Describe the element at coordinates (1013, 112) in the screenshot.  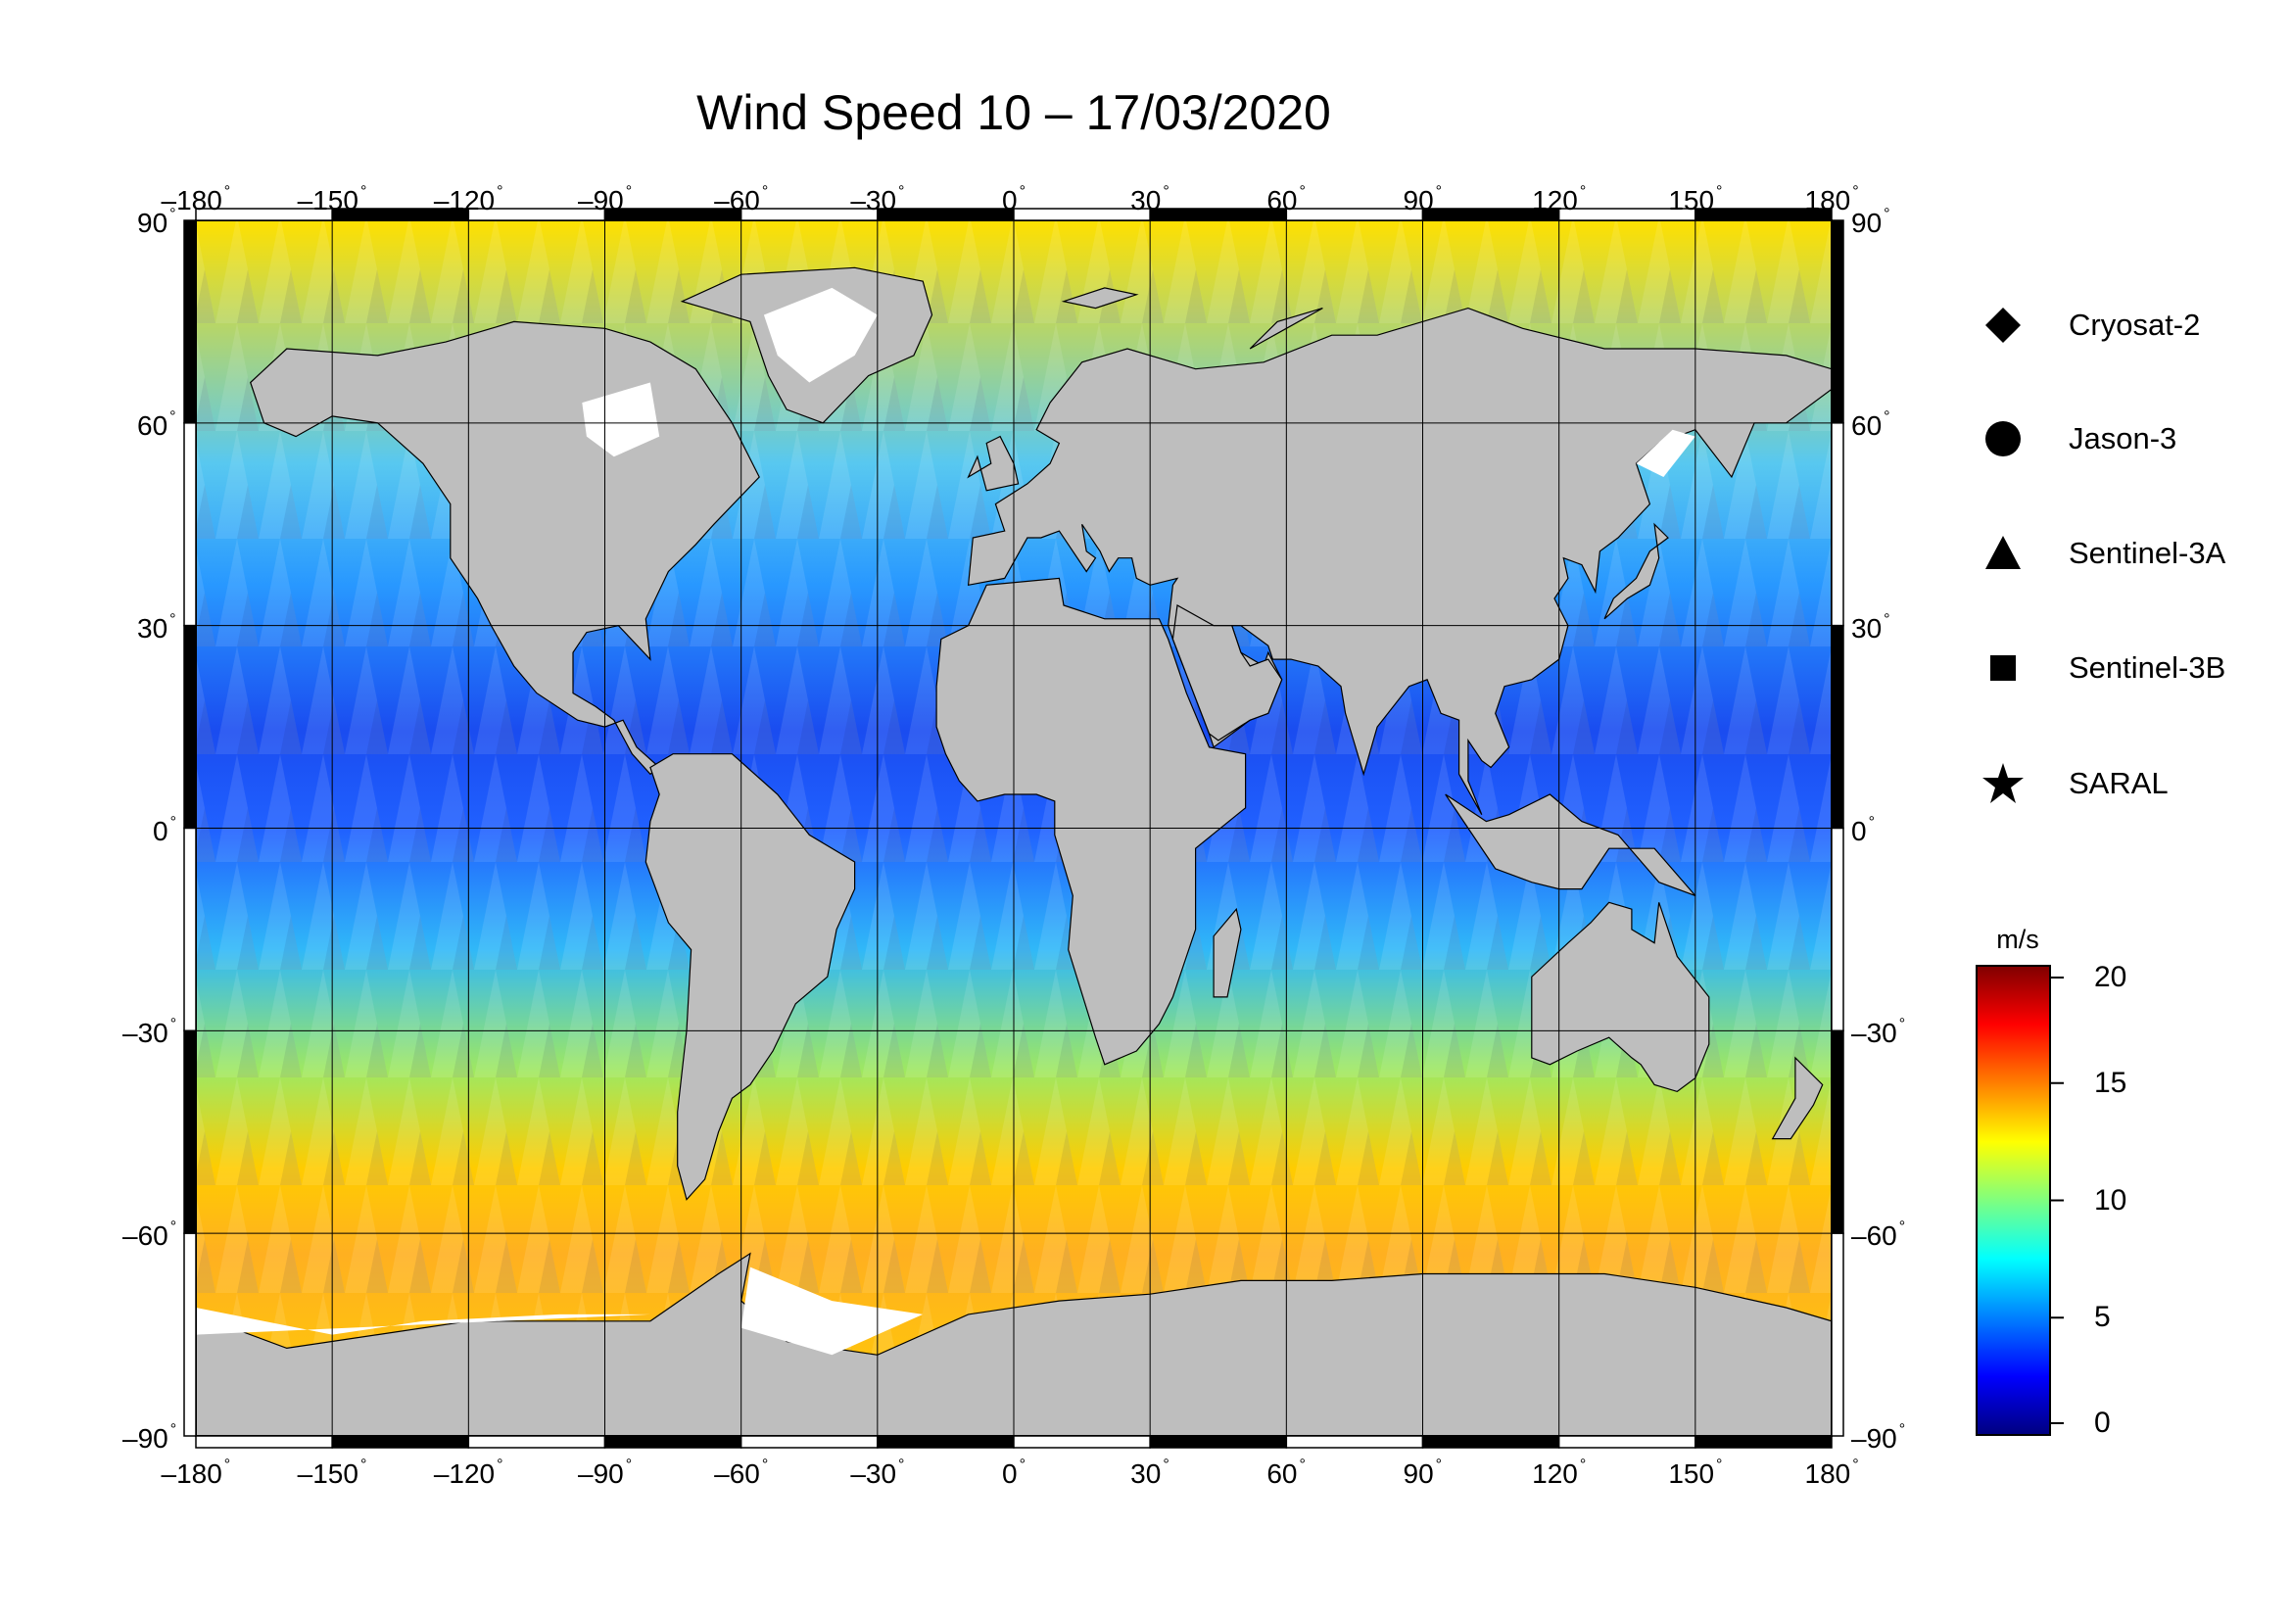
I see `chart-title: Wind Speed 10 – 17/03/2020` at that location.